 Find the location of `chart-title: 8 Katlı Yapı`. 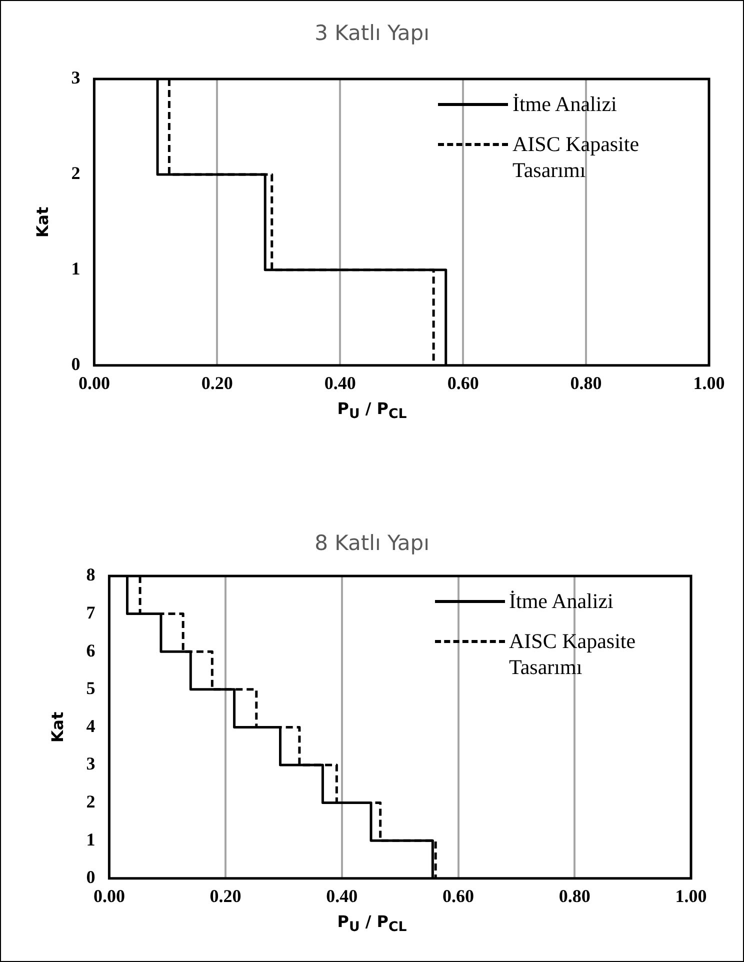

chart-title: 8 Katlı Yapı is located at coordinates (372, 543).